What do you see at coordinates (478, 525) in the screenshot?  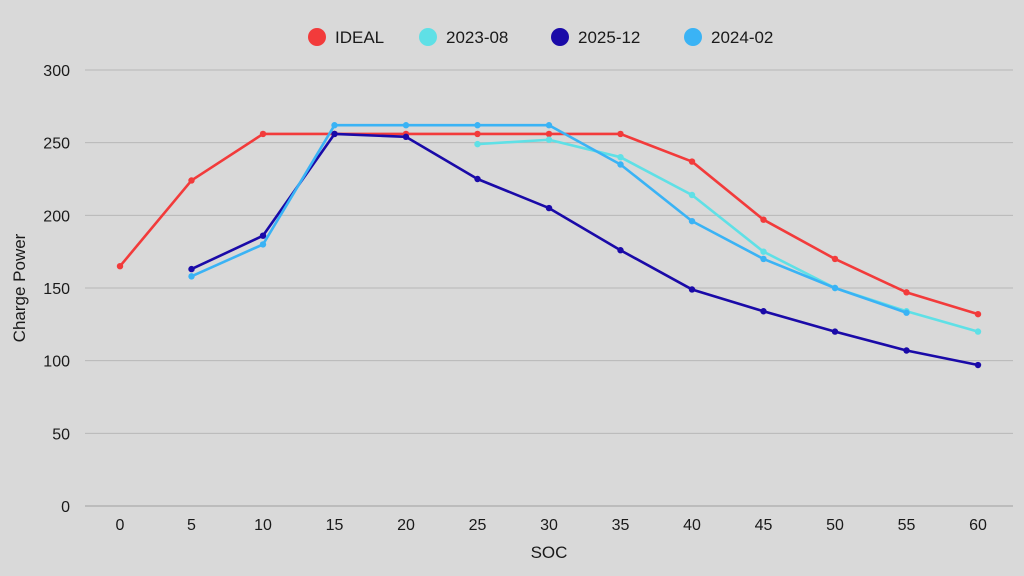 I see `x-tick-label-25: 25` at bounding box center [478, 525].